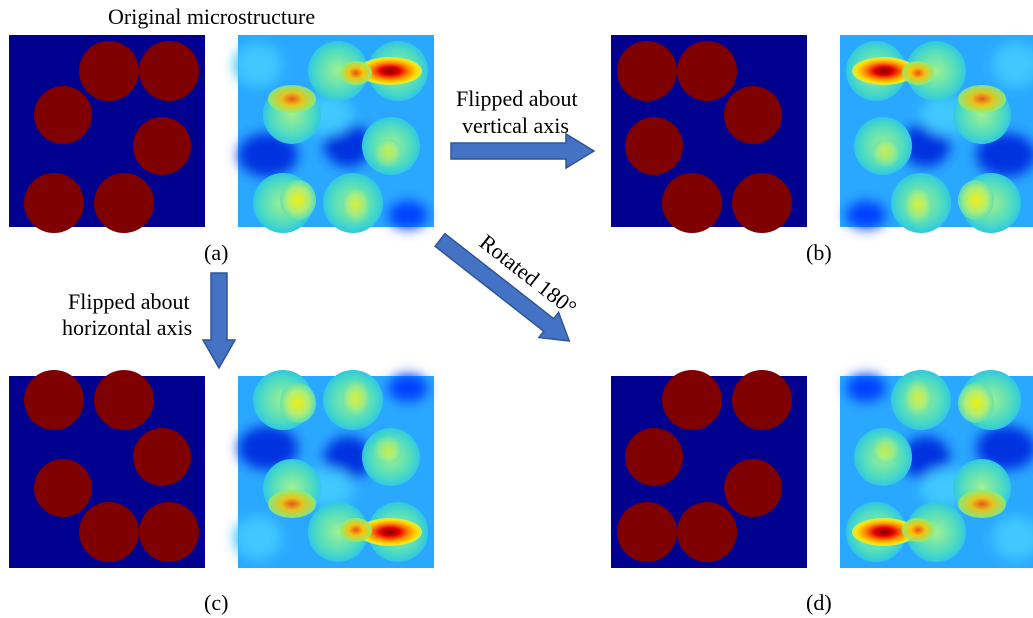 Image resolution: width=1033 pixels, height=618 pixels. I want to click on vertical-flip-caption-line1: Flipped about, so click(517, 98).